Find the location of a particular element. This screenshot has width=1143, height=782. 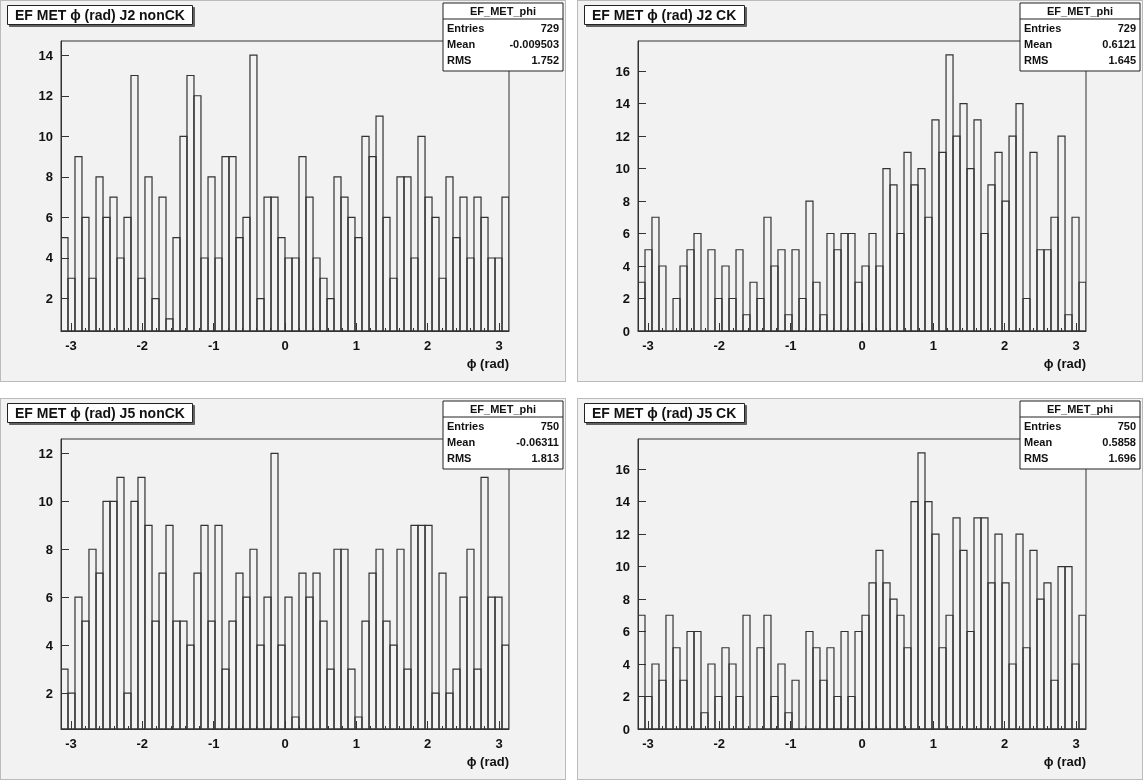

text: 0.6121 is located at coordinates (1119, 43).